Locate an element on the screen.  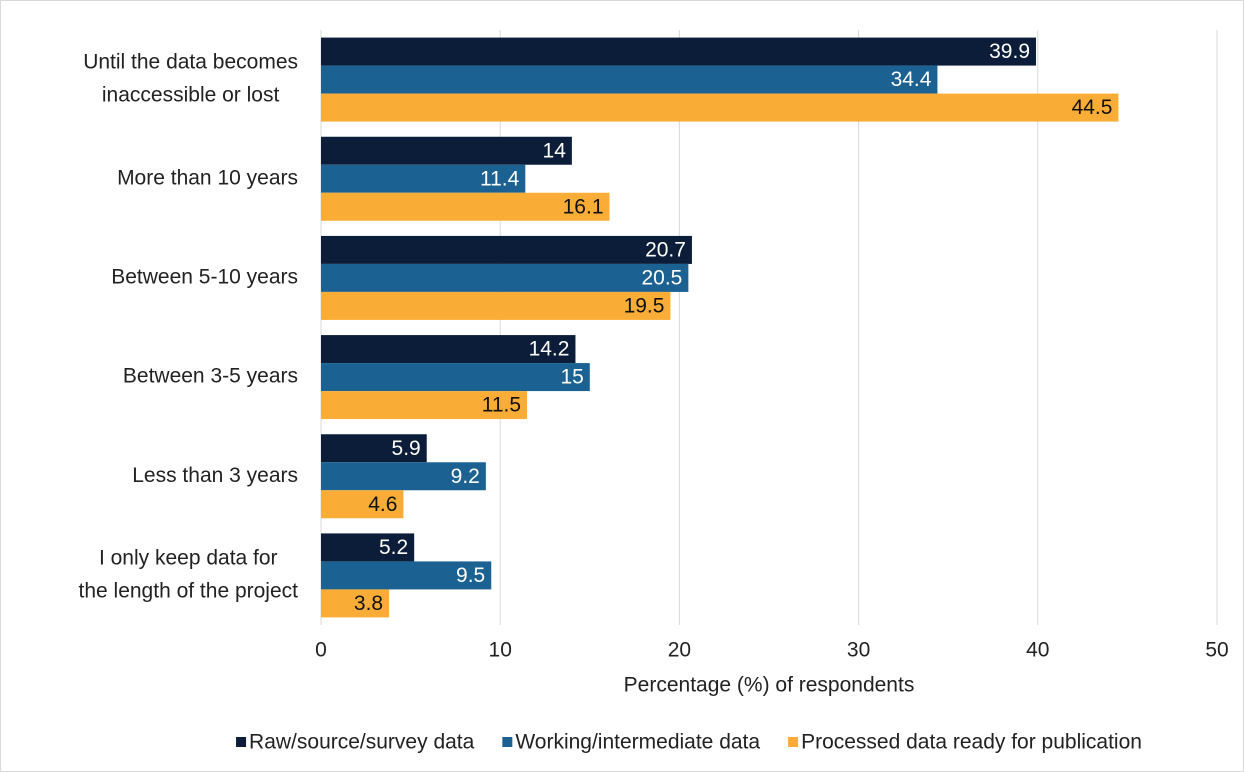
value-label: 20.5 is located at coordinates (661, 277).